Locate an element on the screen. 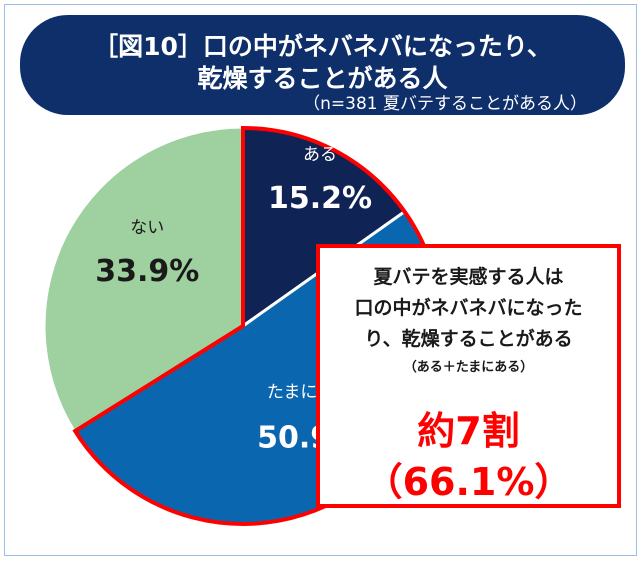  callout-headline: 約7割 is located at coordinates (468, 431).